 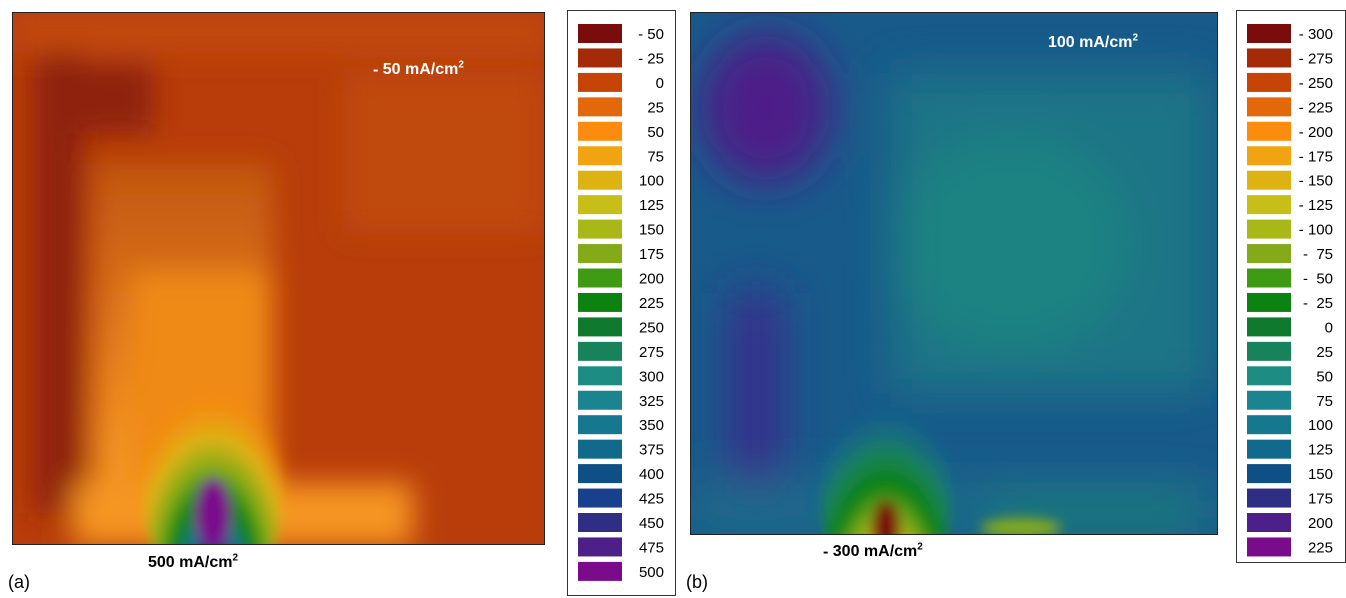 What do you see at coordinates (1320, 523) in the screenshot?
I see `colorbar-b-label: 200` at bounding box center [1320, 523].